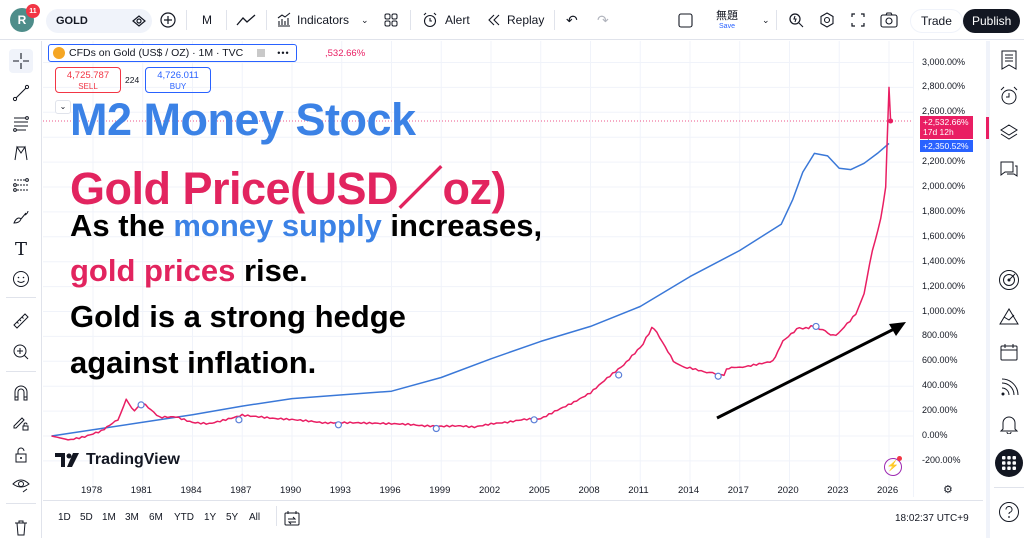 The width and height of the screenshot is (1024, 539). I want to click on y-axis-tick-label: 400.00%, so click(940, 385).